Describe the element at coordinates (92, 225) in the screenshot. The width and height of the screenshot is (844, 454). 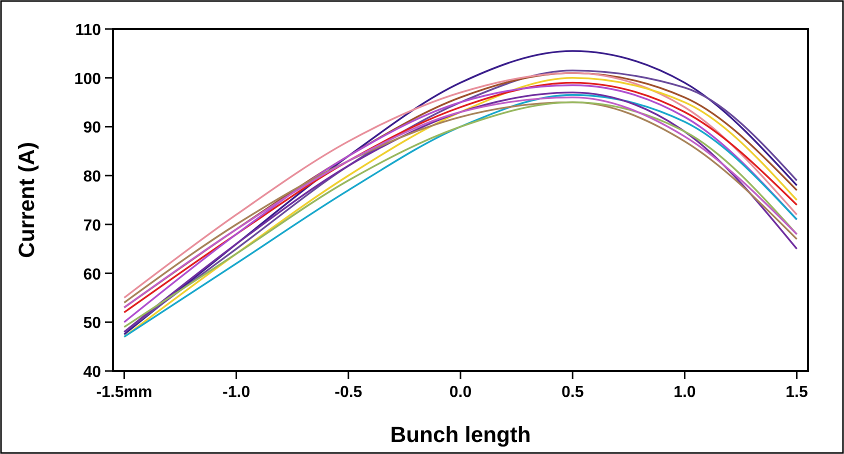
I see `y-tick-label: 70` at that location.